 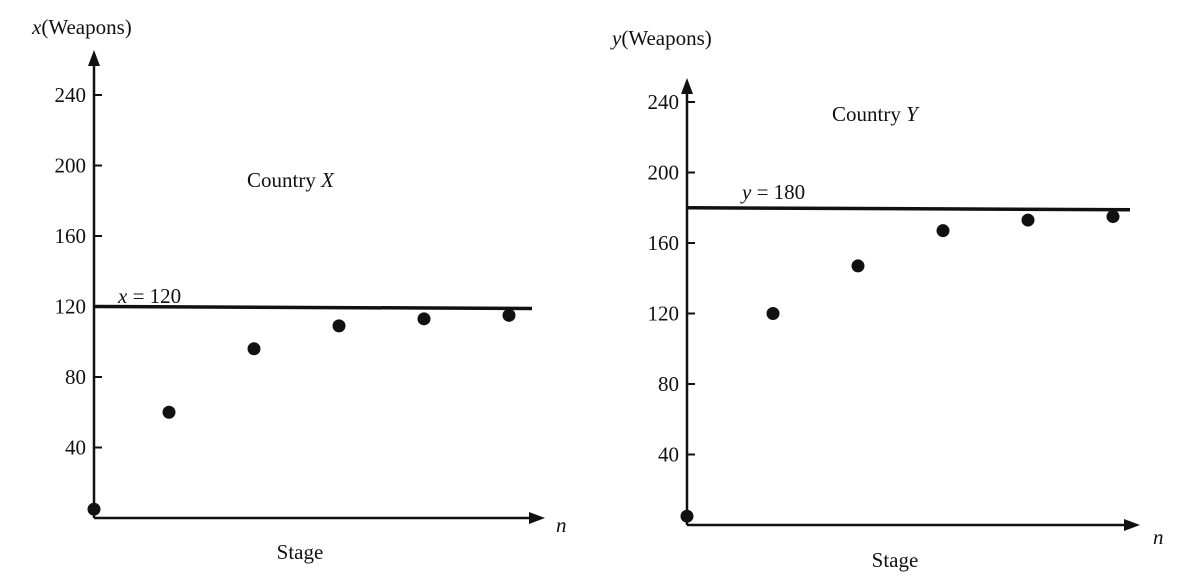 I want to click on y-axis-label: x(Weapons), so click(x=81, y=27).